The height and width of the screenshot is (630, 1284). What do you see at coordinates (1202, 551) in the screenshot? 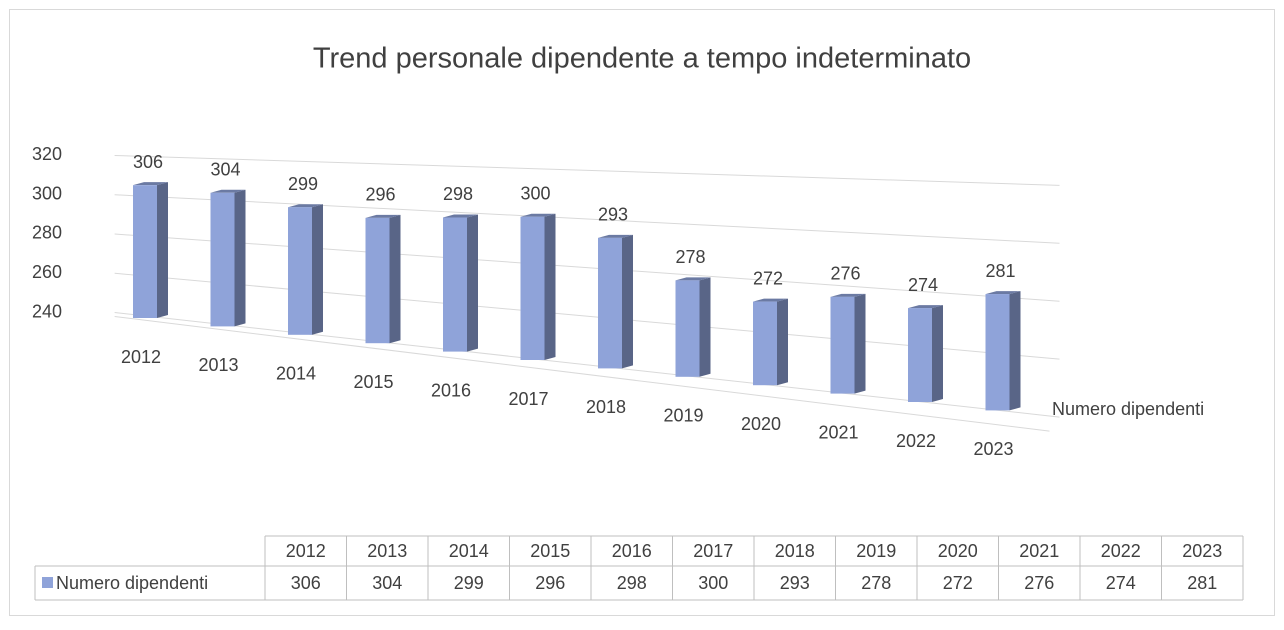
I see `table-header: 2023` at bounding box center [1202, 551].